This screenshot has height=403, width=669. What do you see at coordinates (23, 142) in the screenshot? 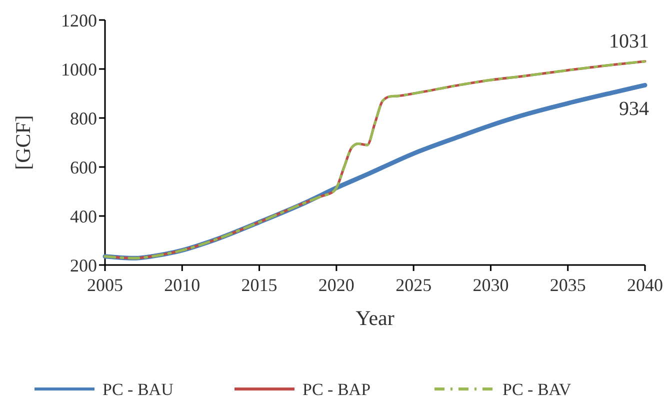
I see `y-axis-title: [GCF]` at bounding box center [23, 142].